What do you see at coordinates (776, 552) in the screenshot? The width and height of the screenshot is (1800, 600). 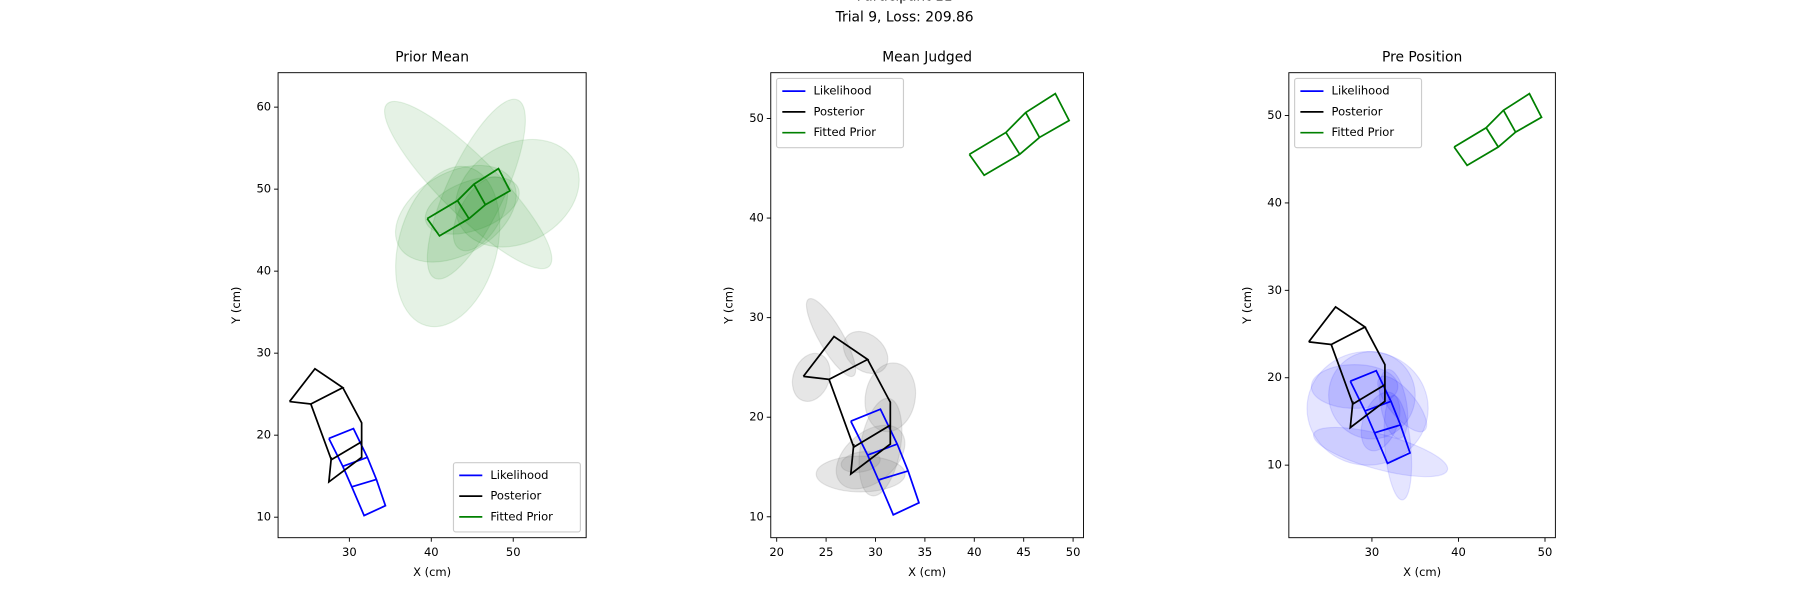 I see `x-tick-label: 20` at bounding box center [776, 552].